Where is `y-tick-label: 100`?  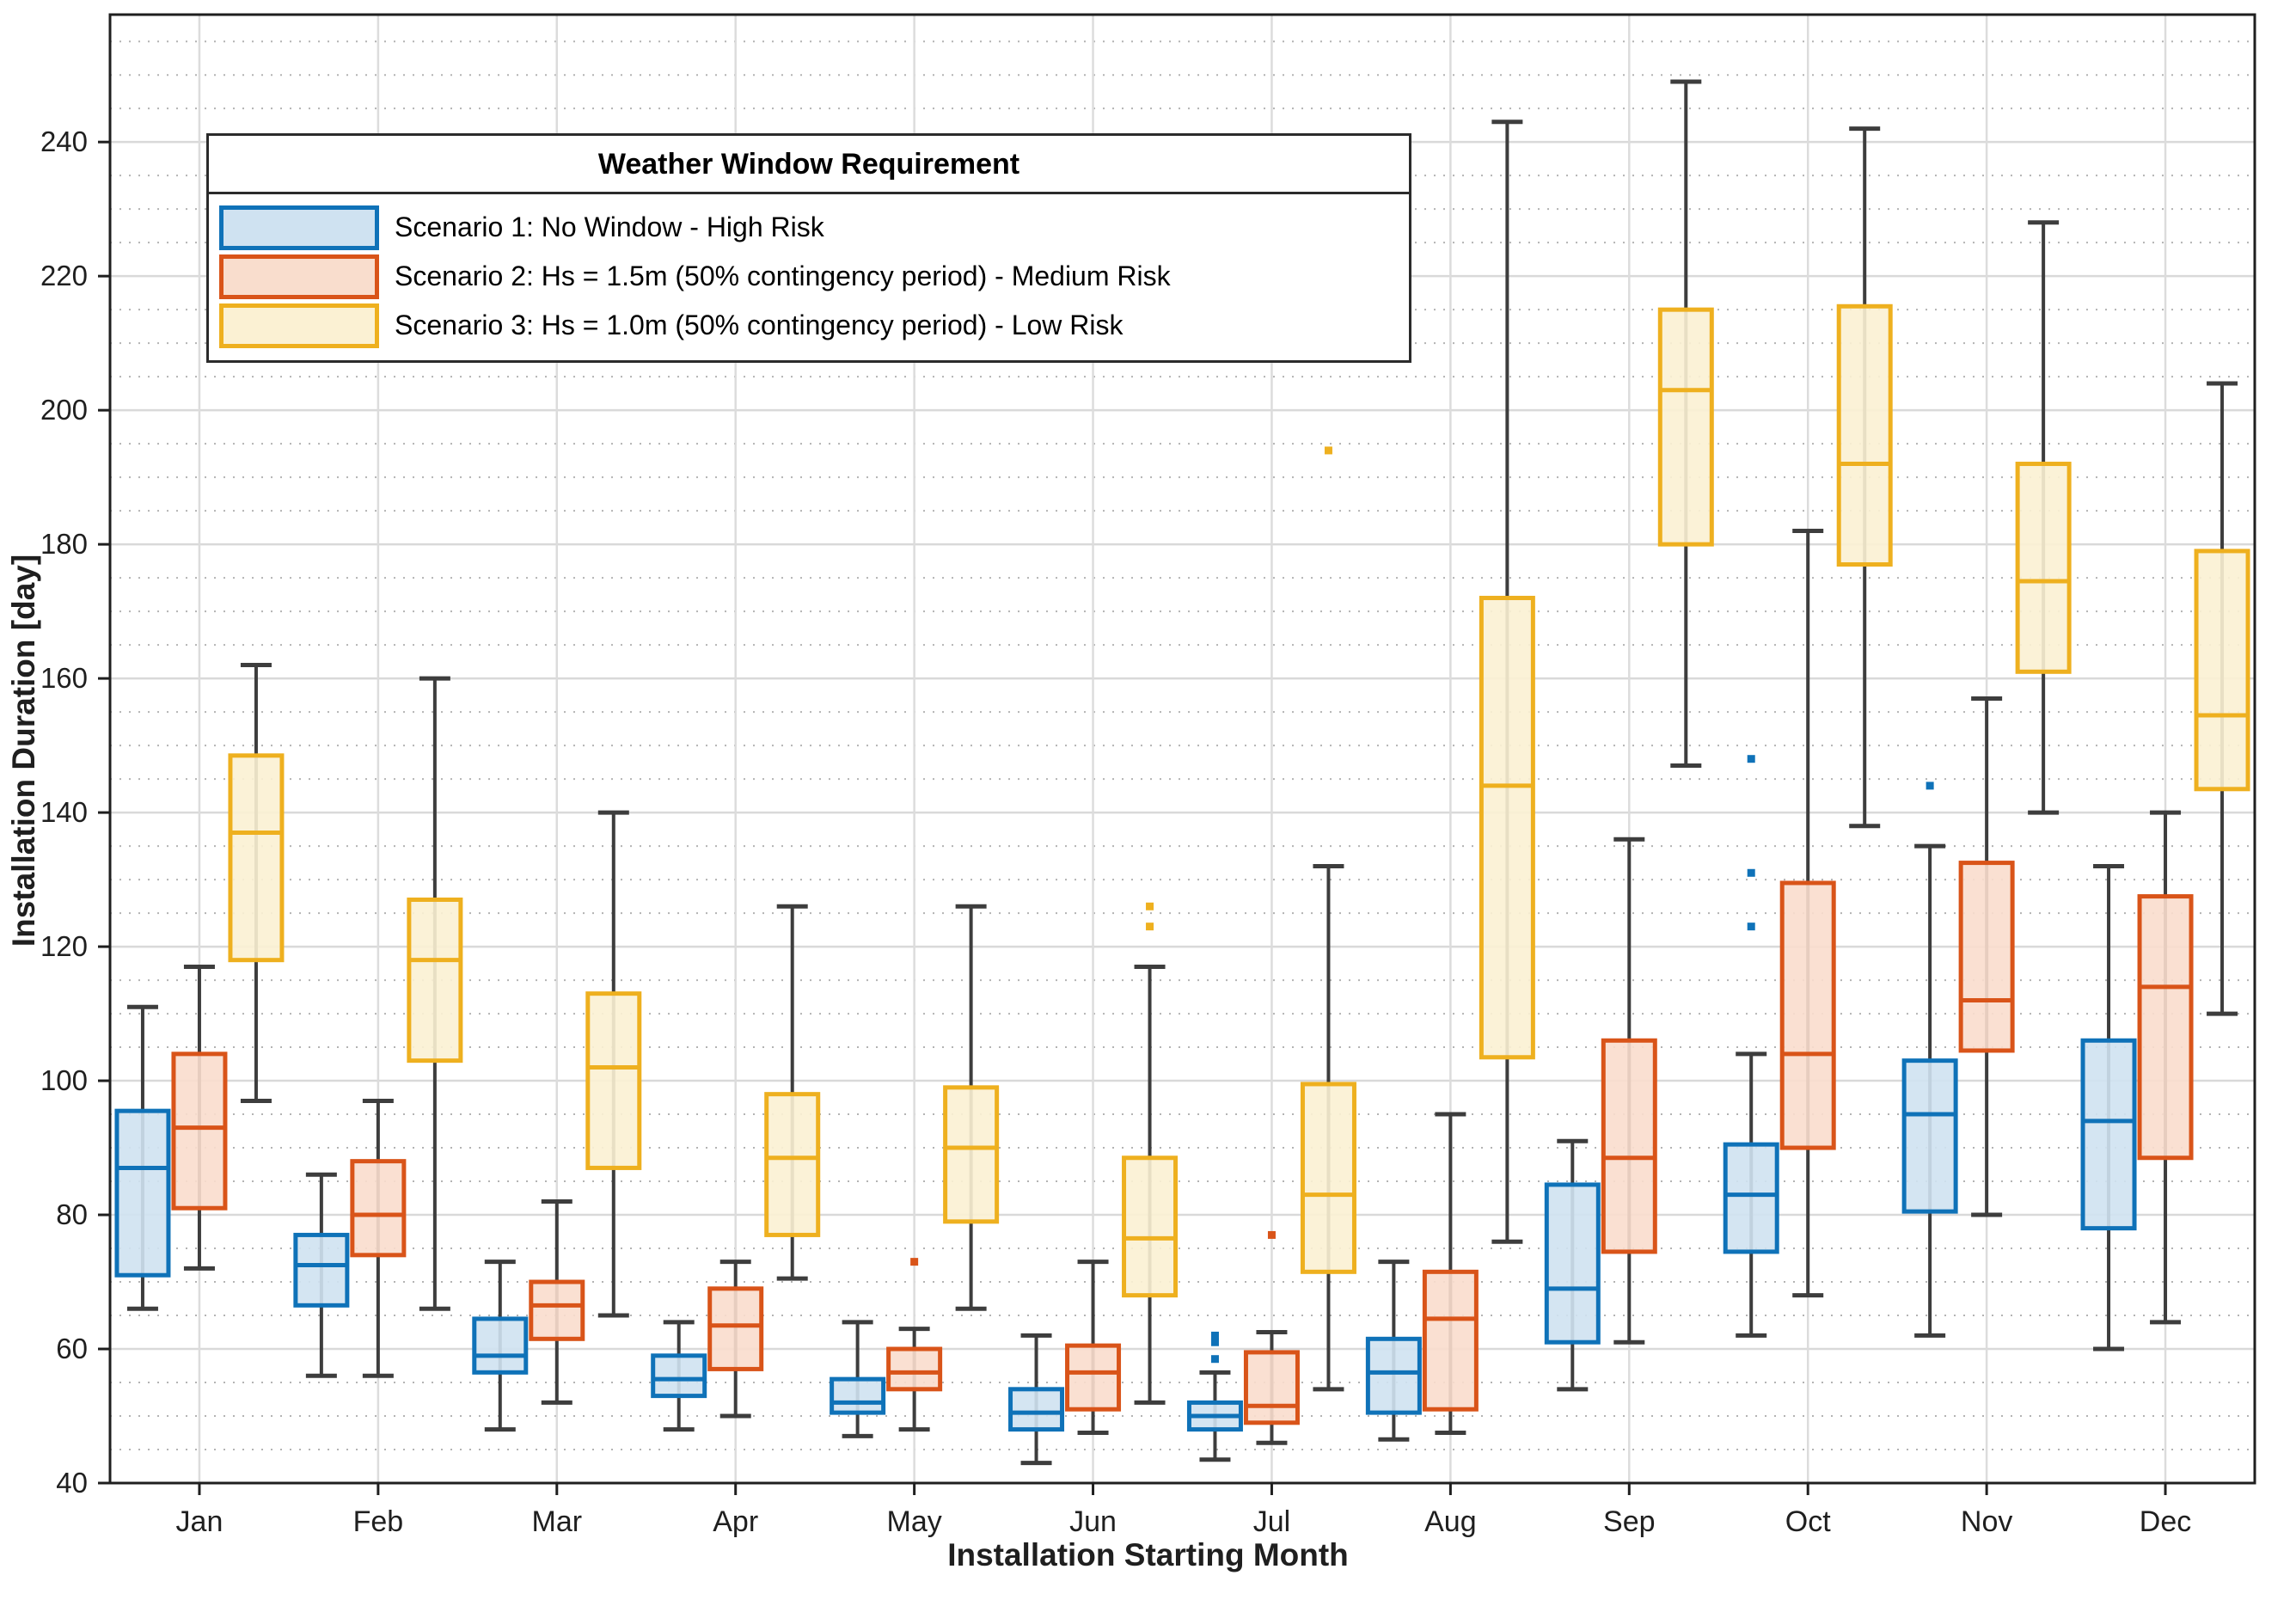
y-tick-label: 100 is located at coordinates (64, 1080).